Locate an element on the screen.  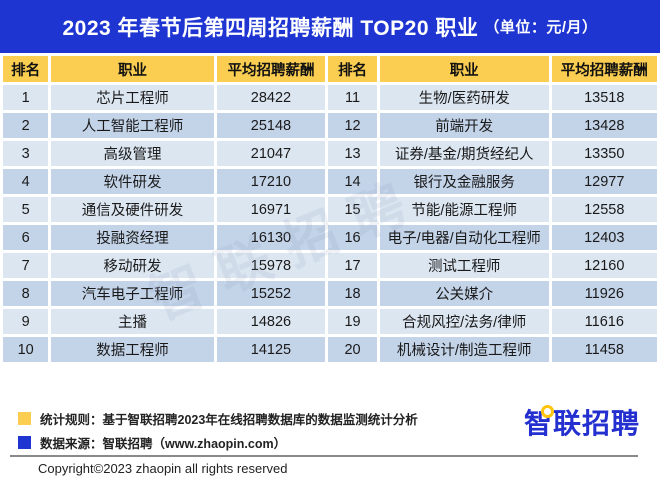
salary-cell: 21047 is located at coordinates (271, 153).